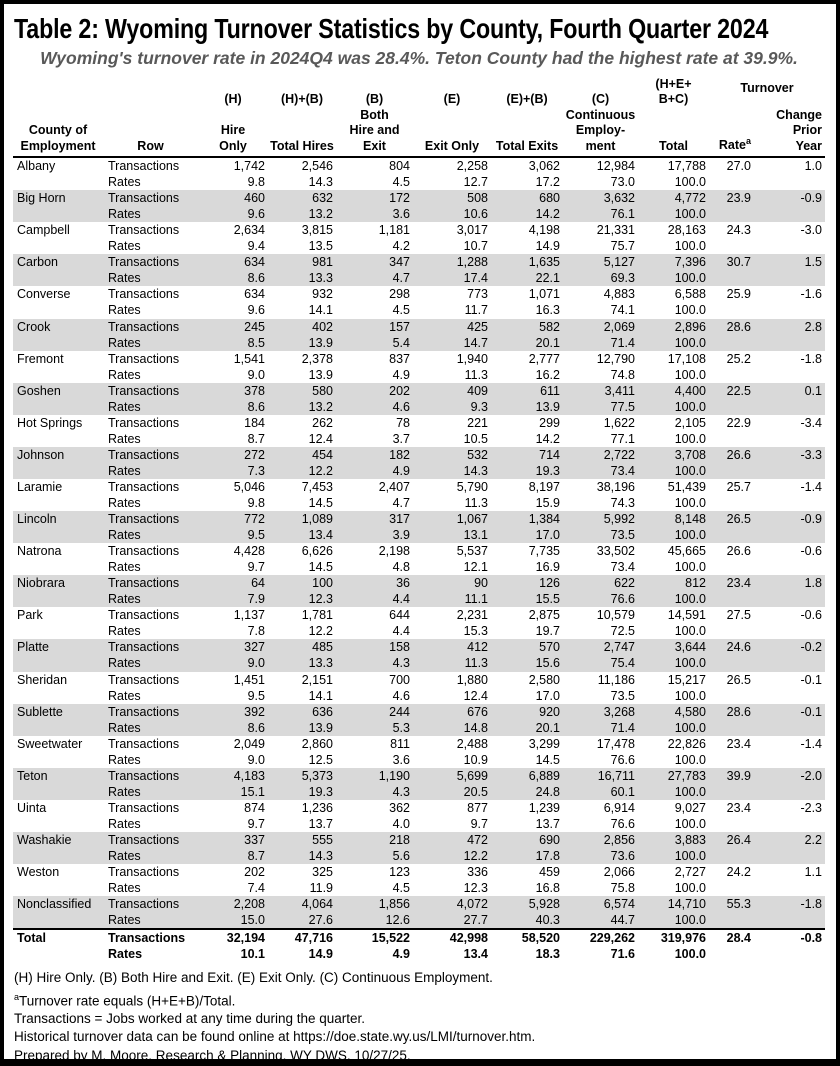  Describe the element at coordinates (401, 856) in the screenshot. I see `value-cell: 5.6` at that location.